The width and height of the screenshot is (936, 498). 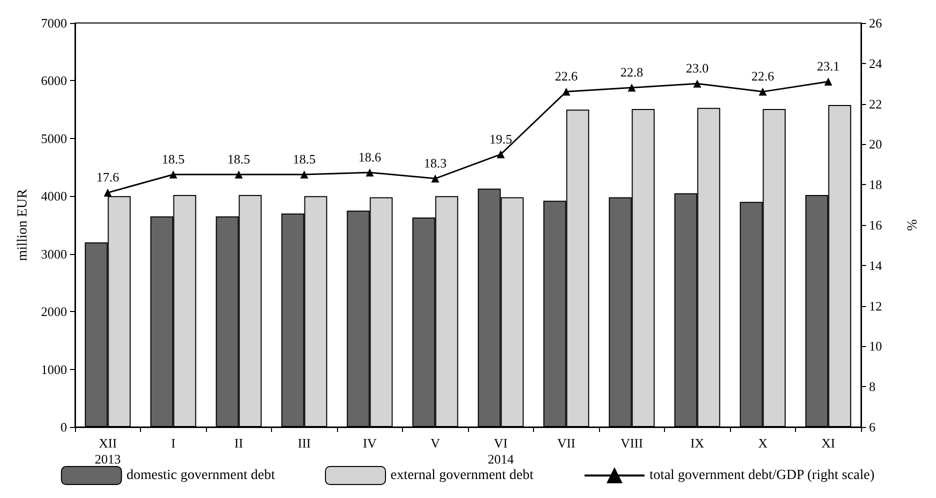 What do you see at coordinates (500, 138) in the screenshot?
I see `data-label: 19.5` at bounding box center [500, 138].